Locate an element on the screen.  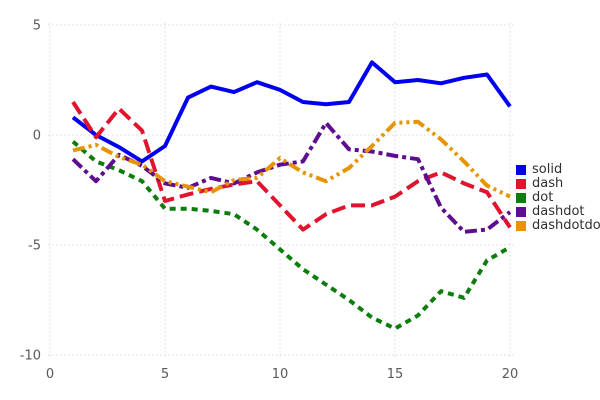
y-tick-label: -10 is located at coordinates (30, 356).